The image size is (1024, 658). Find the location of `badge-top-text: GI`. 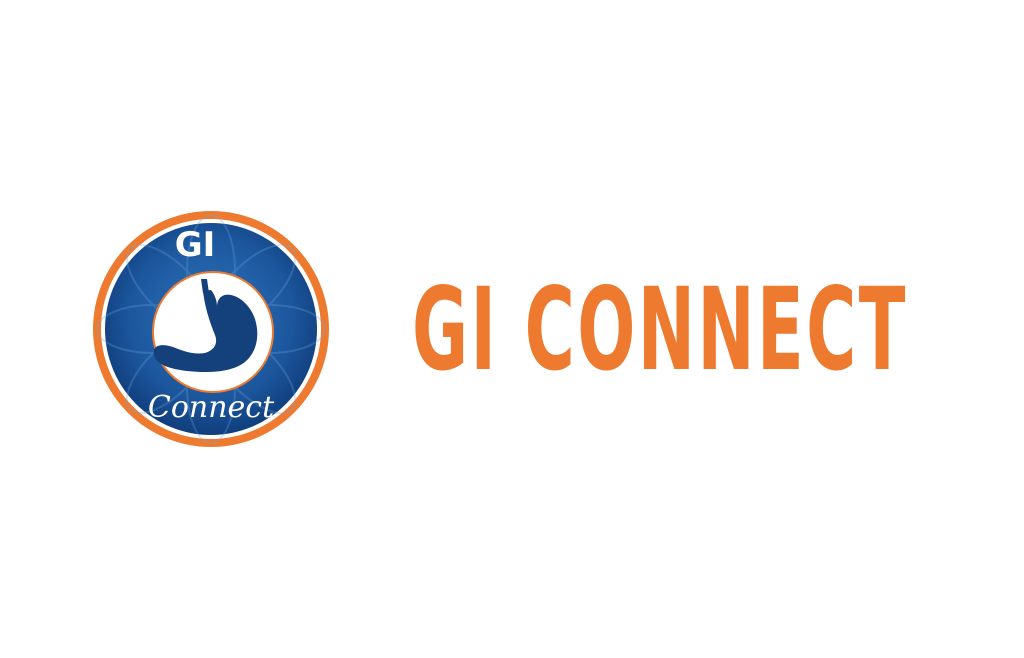

badge-top-text: GI is located at coordinates (195, 245).